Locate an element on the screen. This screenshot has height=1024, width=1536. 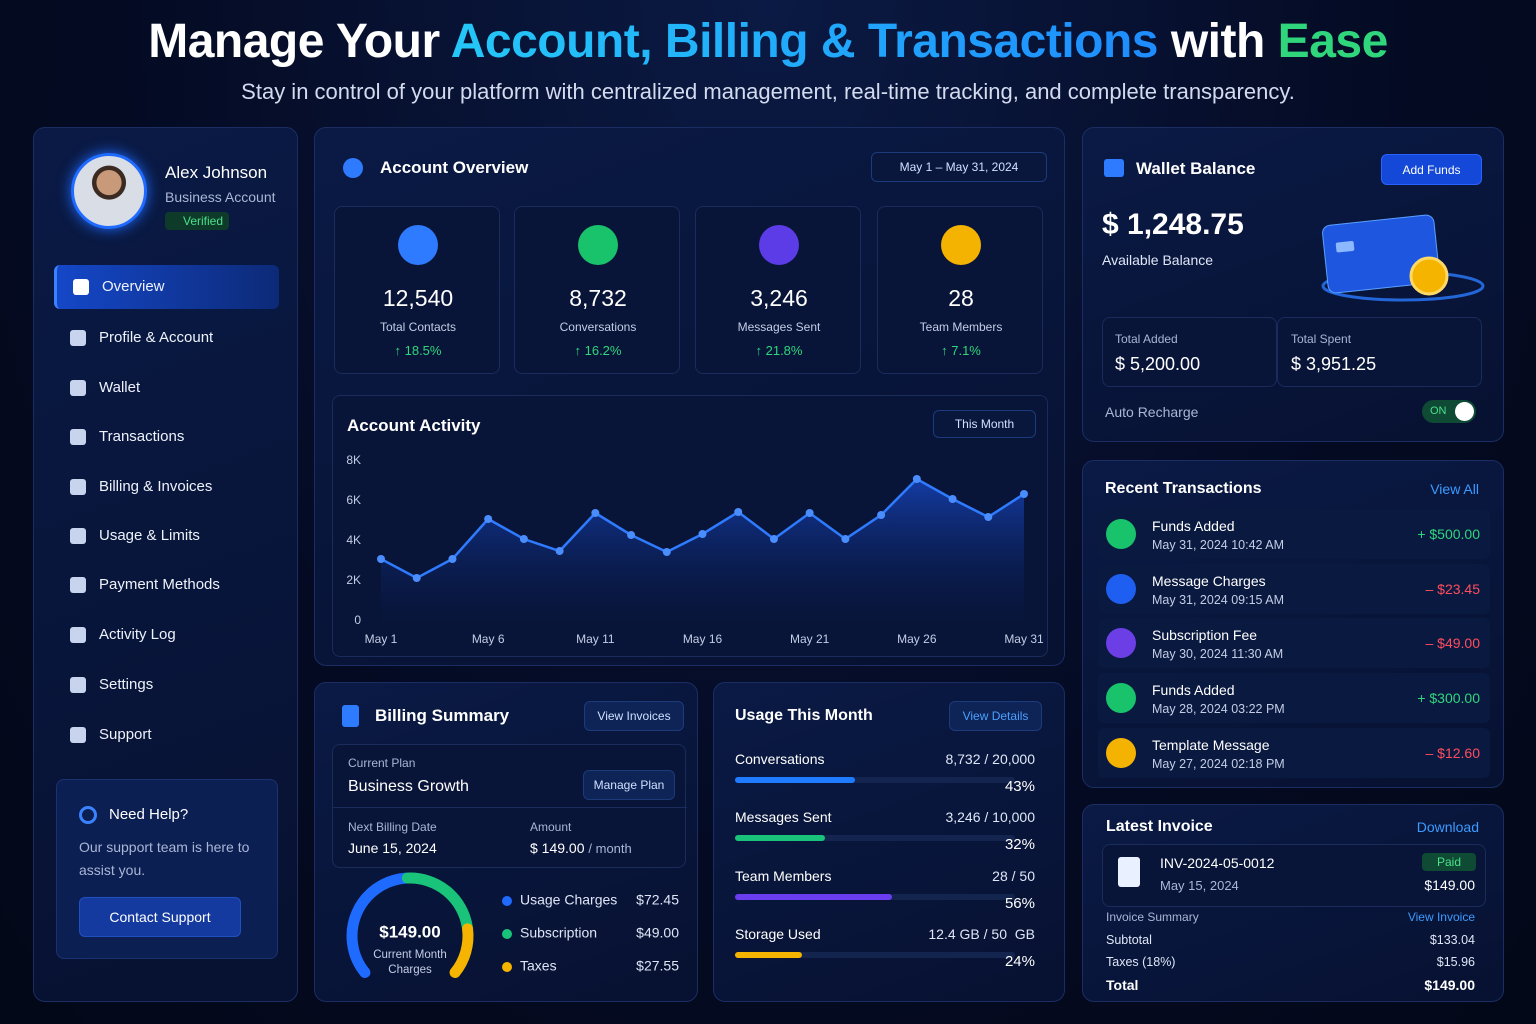
total-spent-box: Total Spent $ 3,951.25 is located at coordinates (1379, 352).